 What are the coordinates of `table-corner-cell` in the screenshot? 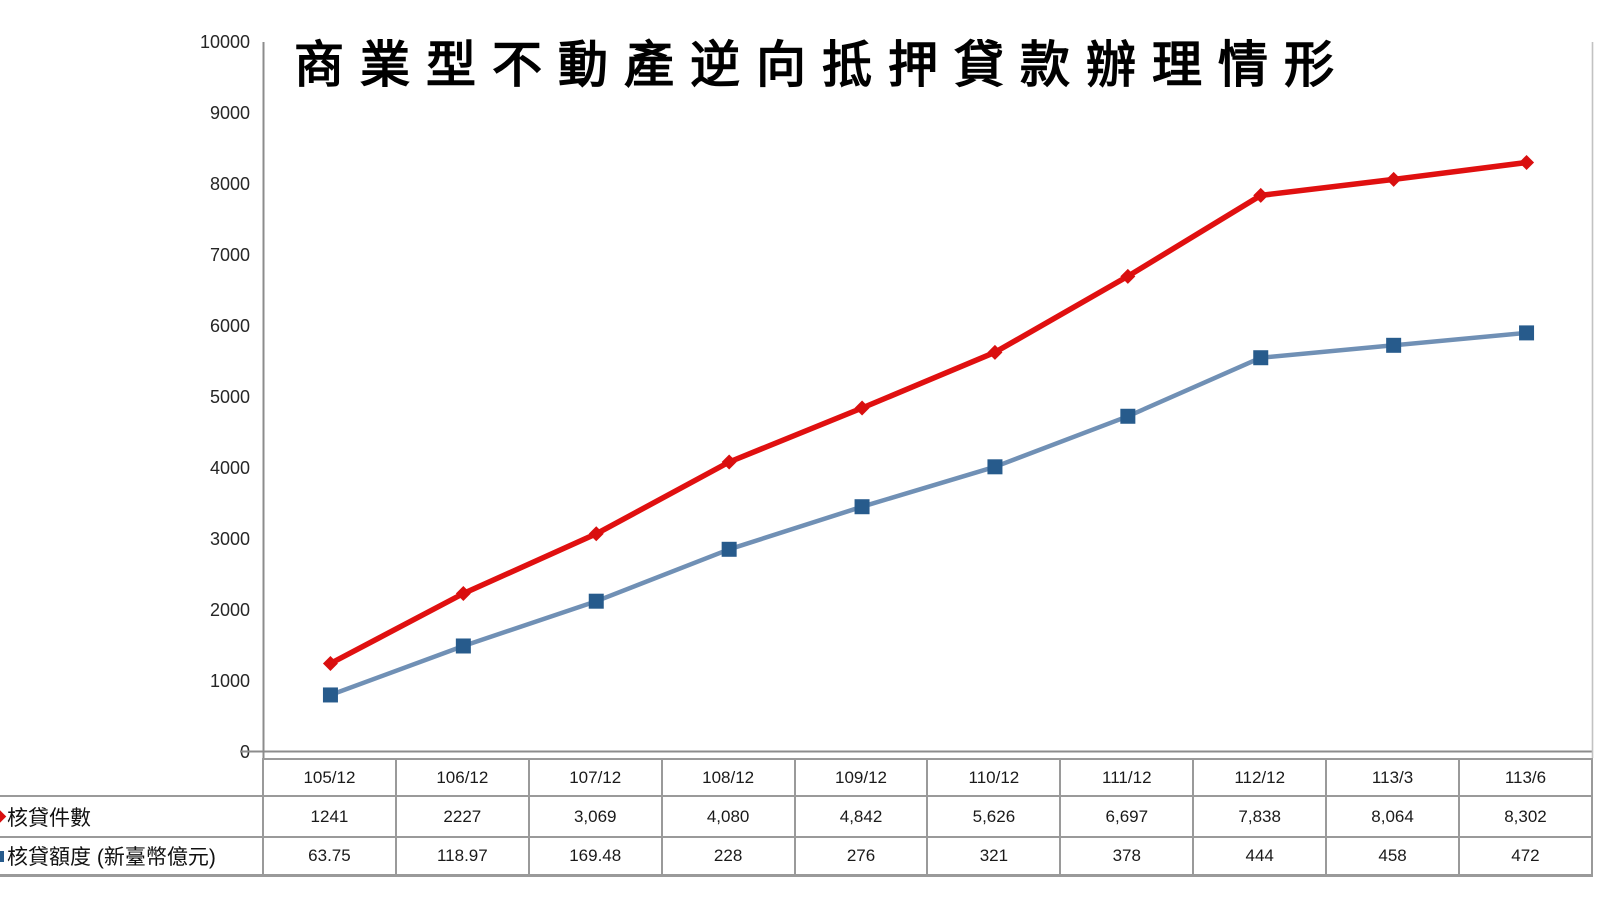 It's located at (132, 777).